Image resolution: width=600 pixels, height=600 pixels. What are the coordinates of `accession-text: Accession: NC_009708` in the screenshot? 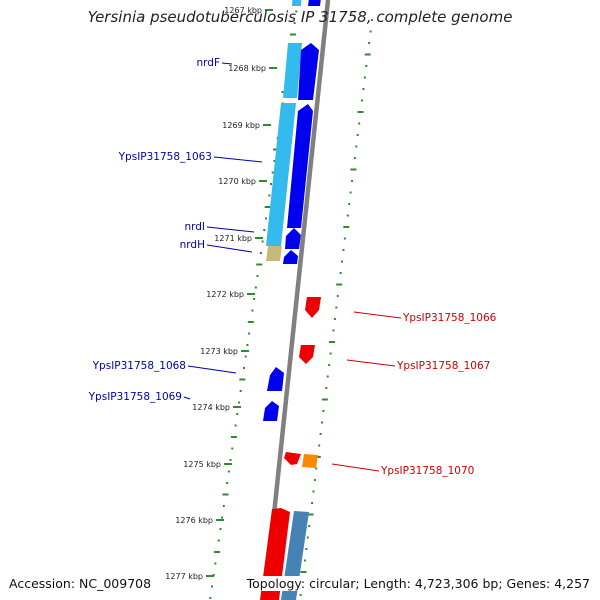 It's located at (80, 583).